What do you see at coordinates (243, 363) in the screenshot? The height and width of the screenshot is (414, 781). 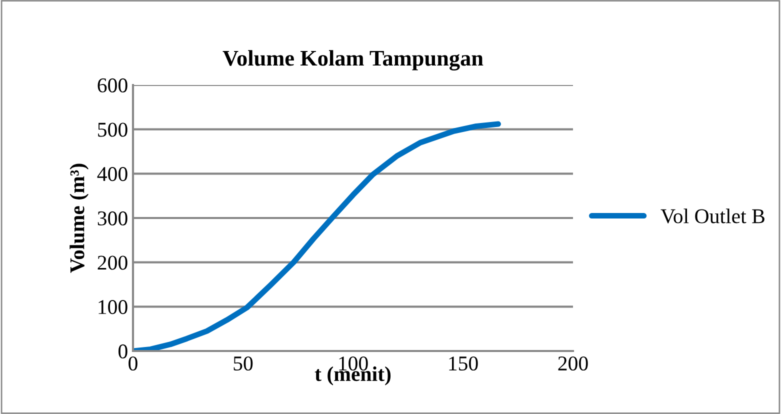 I see `x-tick-label: 50` at bounding box center [243, 363].